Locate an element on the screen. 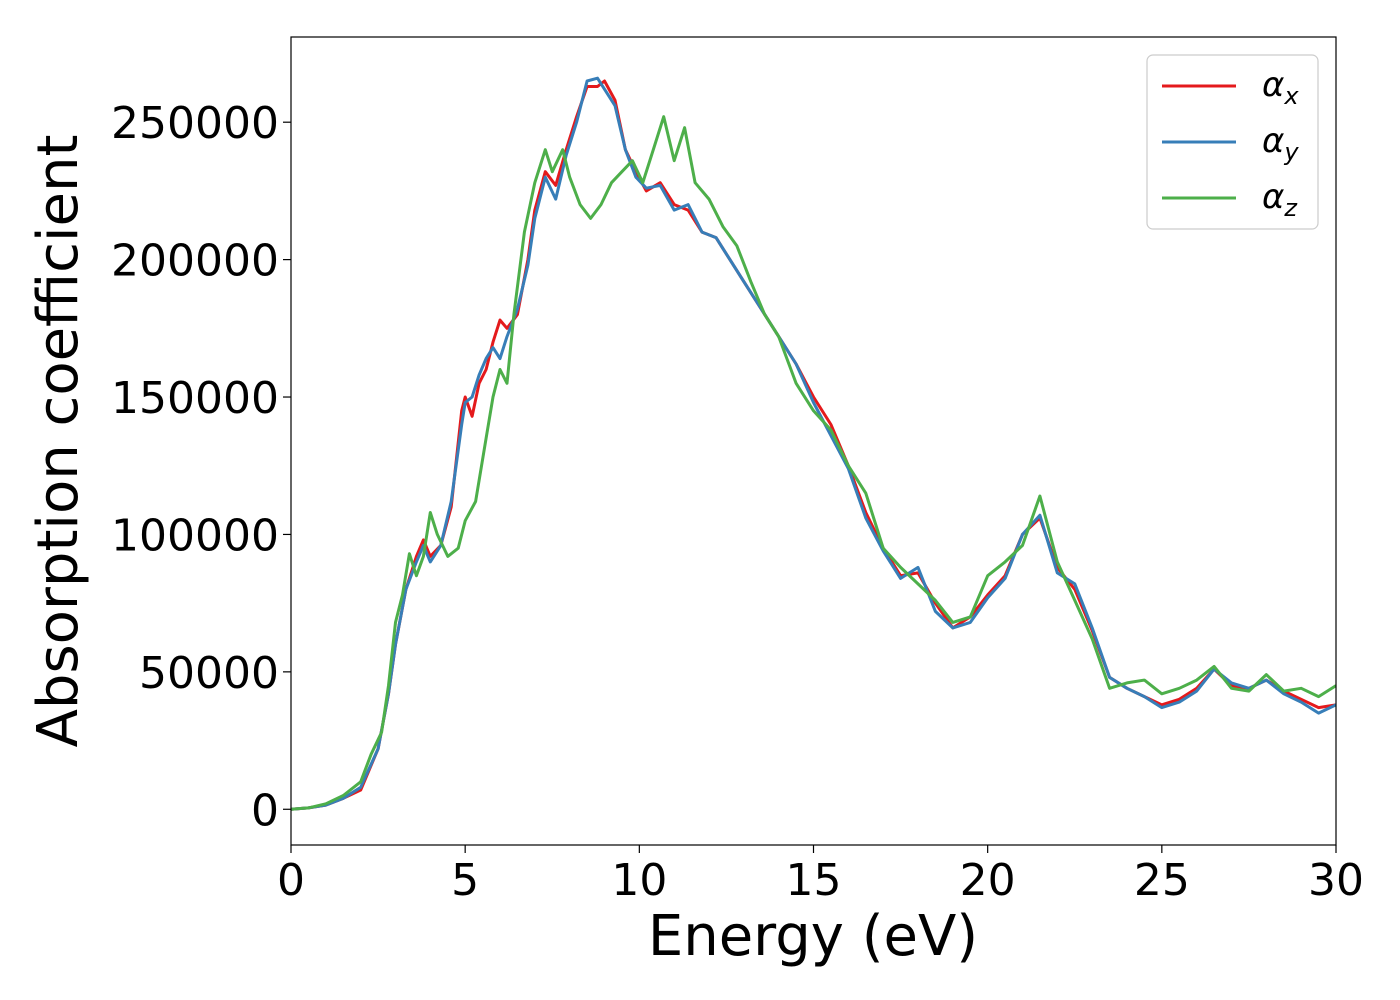 Image resolution: width=1400 pixels, height=1000 pixels. y-tick-label: 150000 is located at coordinates (195, 398).